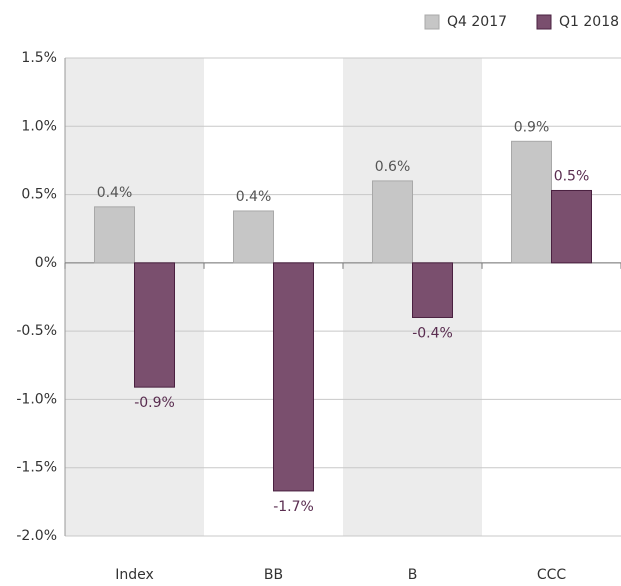 The image size is (621, 586). What do you see at coordinates (432, 333) in the screenshot?
I see `value-label: -0.4%` at bounding box center [432, 333].